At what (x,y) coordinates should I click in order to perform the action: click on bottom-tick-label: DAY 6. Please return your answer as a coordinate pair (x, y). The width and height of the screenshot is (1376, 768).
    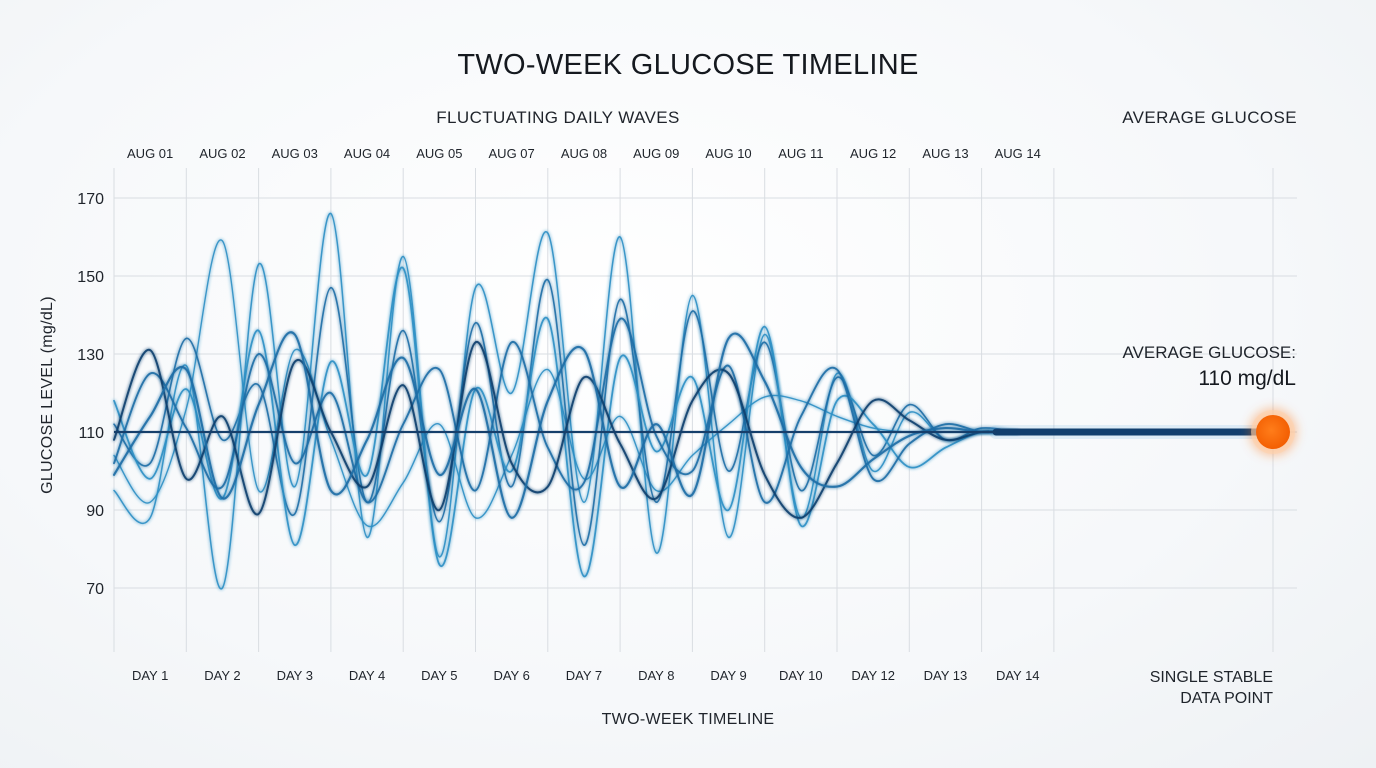
    Looking at the image, I should click on (511, 675).